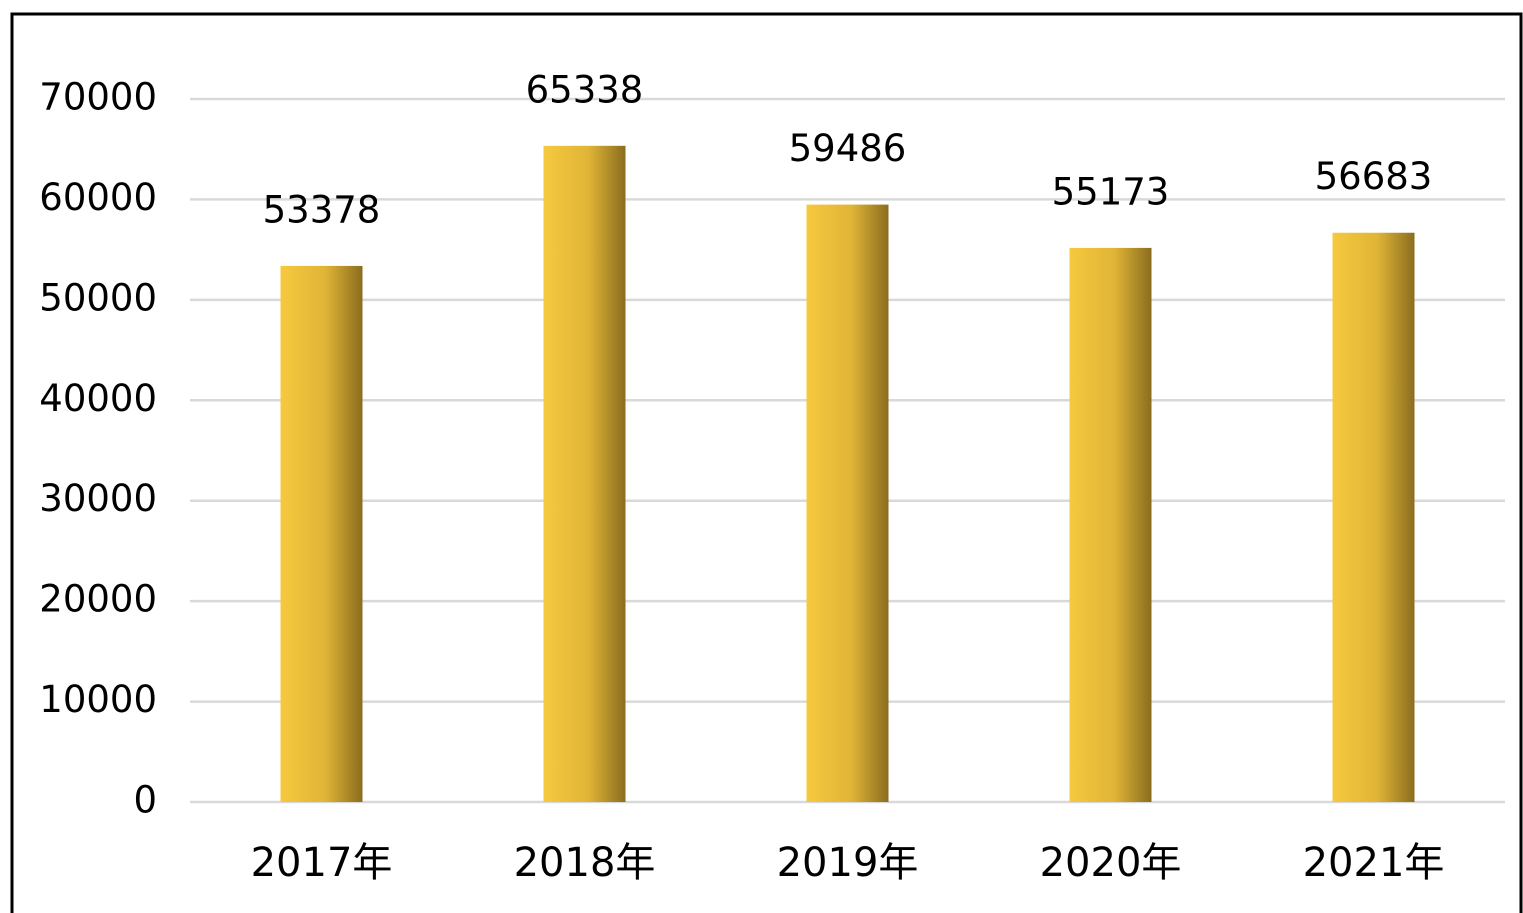  Describe the element at coordinates (98, 398) in the screenshot. I see `y-tick-label: 40000` at that location.